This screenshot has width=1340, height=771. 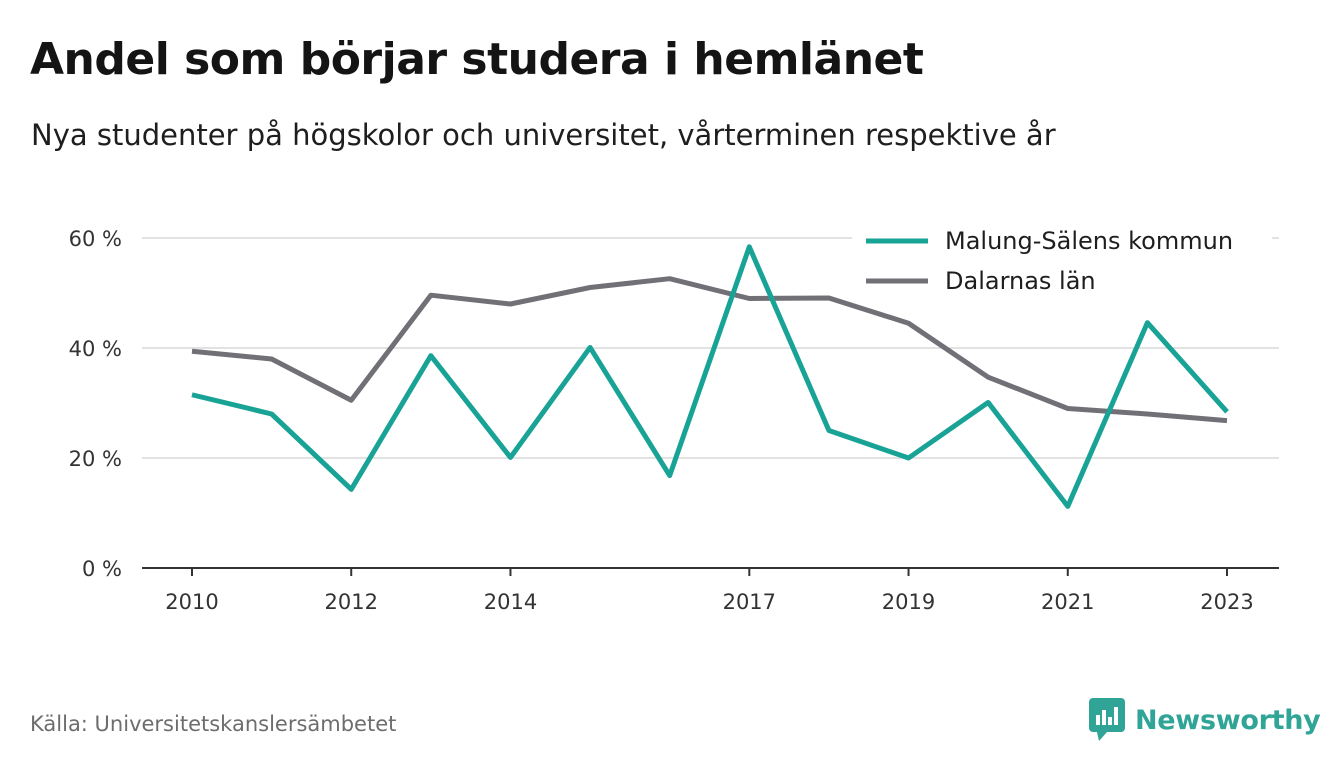 I want to click on x-tick-label: 2014, so click(x=510, y=602).